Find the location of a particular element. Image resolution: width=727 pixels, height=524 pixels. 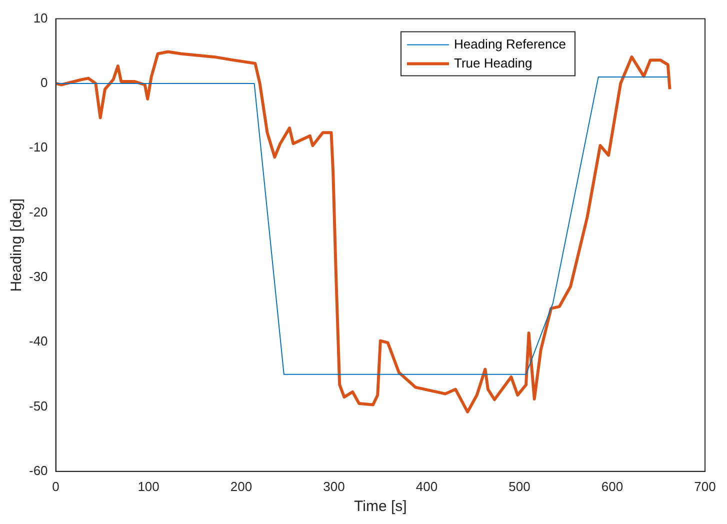

y-tick-label: 10 is located at coordinates (40, 18).